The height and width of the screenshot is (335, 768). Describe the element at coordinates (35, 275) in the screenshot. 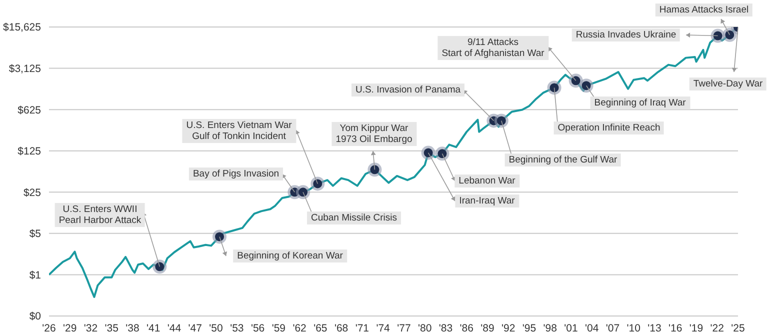

I see `y-tick-label: $1` at that location.